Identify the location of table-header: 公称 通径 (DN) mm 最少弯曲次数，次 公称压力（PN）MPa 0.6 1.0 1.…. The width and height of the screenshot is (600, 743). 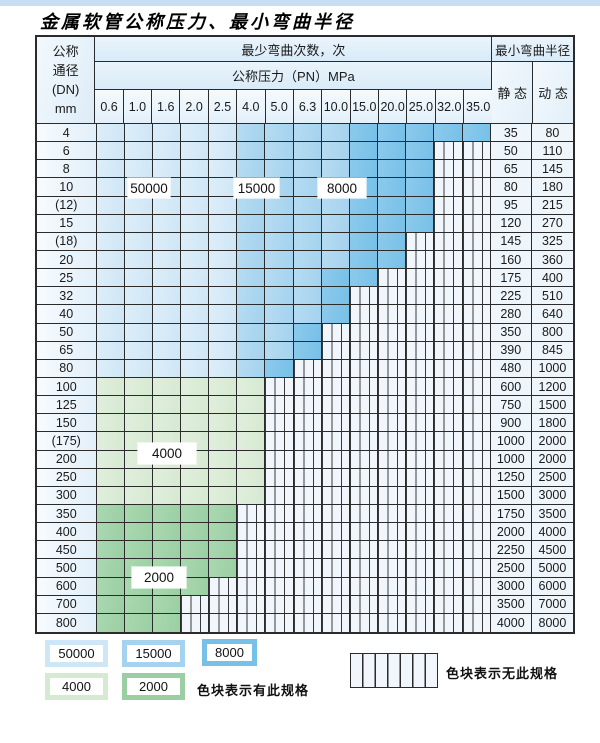
(305, 80).